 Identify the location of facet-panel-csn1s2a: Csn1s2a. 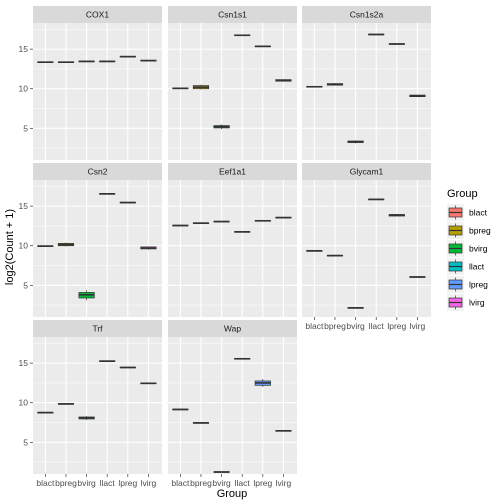
(366, 83).